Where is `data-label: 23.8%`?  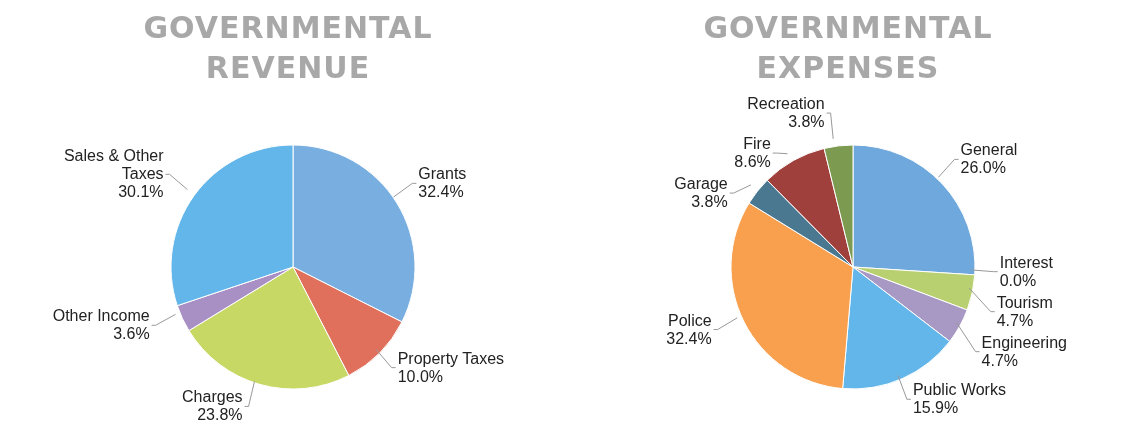 data-label: 23.8% is located at coordinates (220, 415).